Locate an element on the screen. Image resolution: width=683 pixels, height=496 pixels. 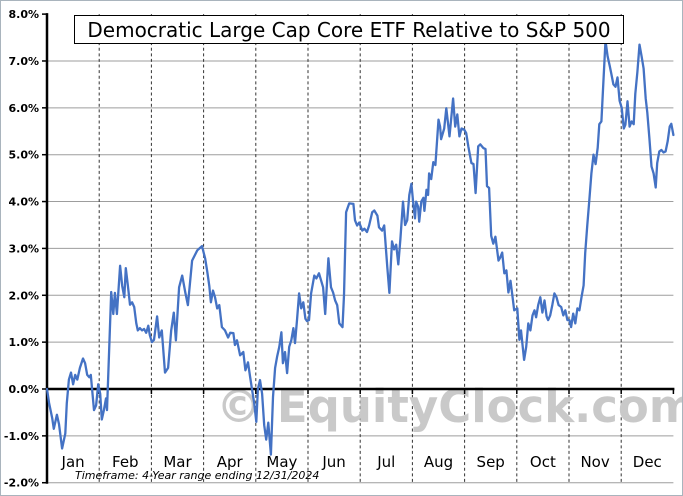
month-label: Jul is located at coordinates (385, 462).